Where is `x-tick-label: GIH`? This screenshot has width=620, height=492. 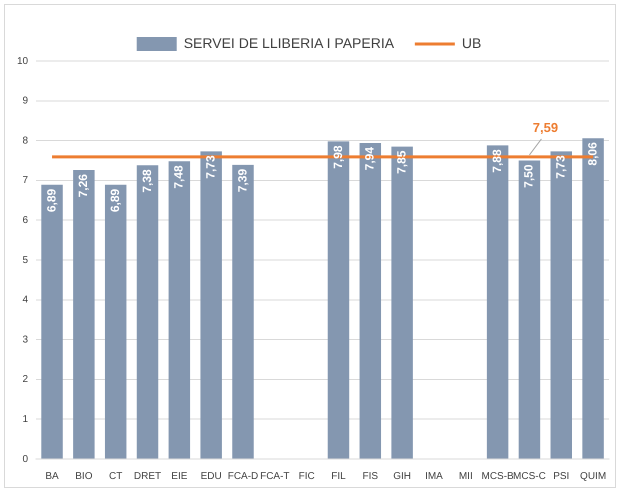
x-tick-label: GIH is located at coordinates (402, 476).